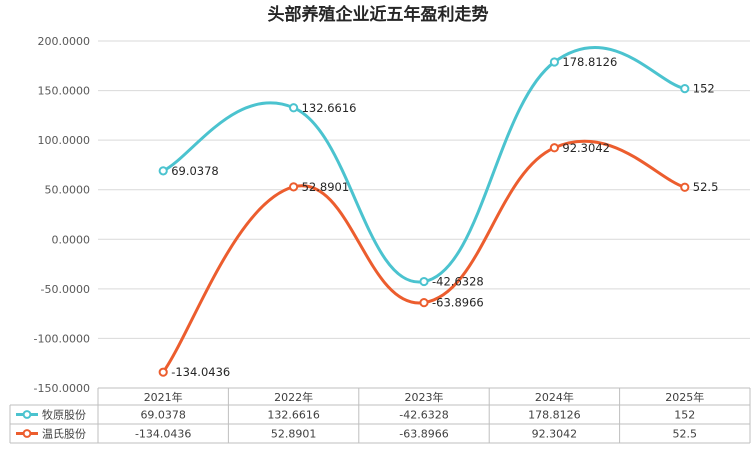 This screenshot has width=756, height=454. I want to click on data-label: 152, so click(704, 89).